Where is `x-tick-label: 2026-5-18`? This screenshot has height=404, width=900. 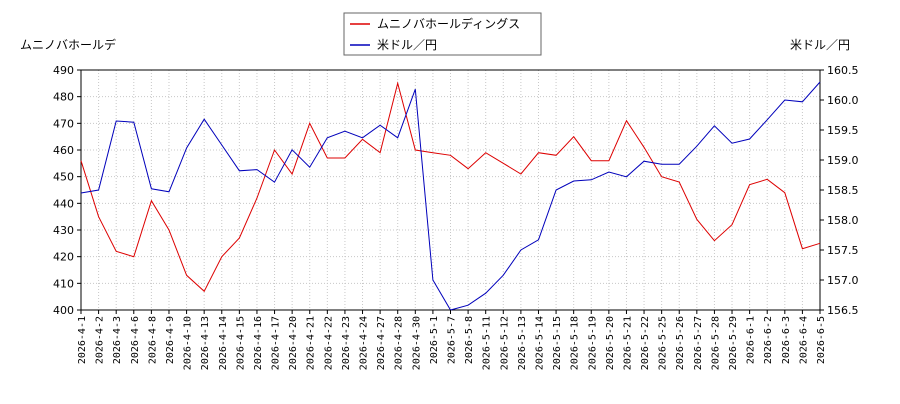 x-tick-label: 2026-5-18 is located at coordinates (575, 343).